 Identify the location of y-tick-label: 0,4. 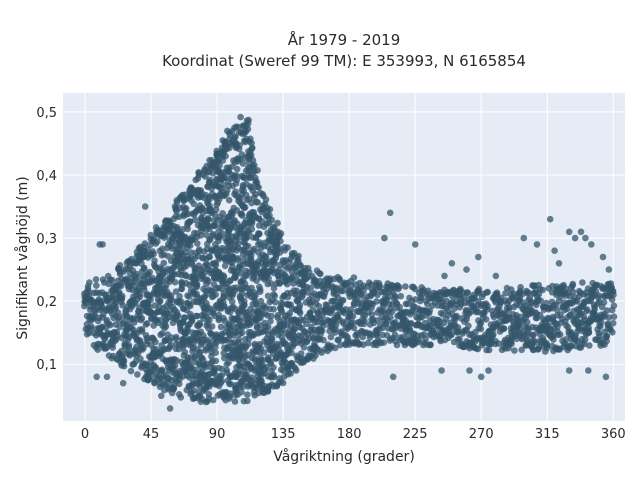
(46, 176).